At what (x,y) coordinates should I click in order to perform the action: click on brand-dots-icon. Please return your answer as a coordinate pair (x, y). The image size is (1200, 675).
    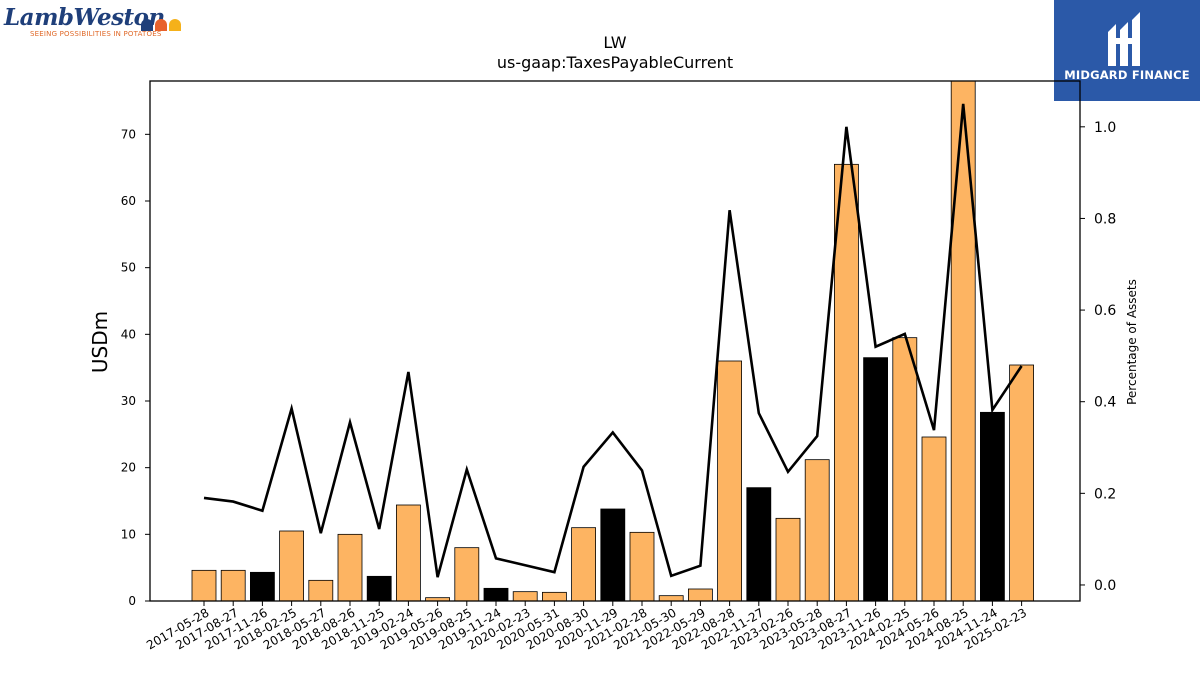
    Looking at the image, I should click on (162, 25).